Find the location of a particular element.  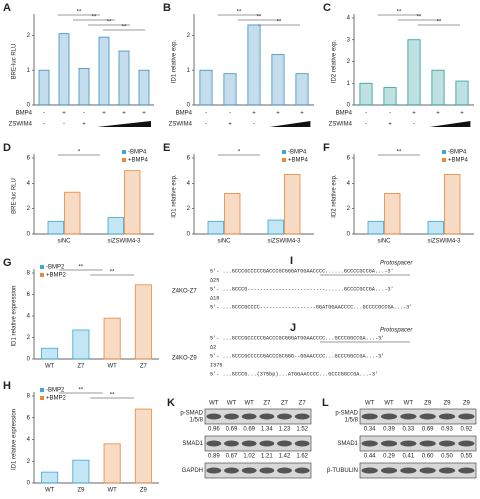

y-tick-label: 4 is located at coordinates (29, 317).